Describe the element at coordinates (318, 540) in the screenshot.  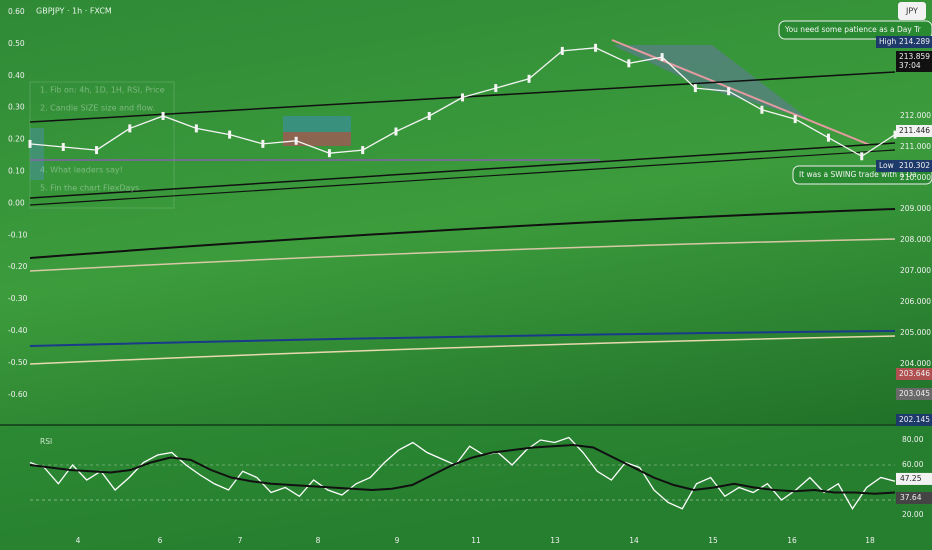
I see `x-axis-label: 8` at that location.